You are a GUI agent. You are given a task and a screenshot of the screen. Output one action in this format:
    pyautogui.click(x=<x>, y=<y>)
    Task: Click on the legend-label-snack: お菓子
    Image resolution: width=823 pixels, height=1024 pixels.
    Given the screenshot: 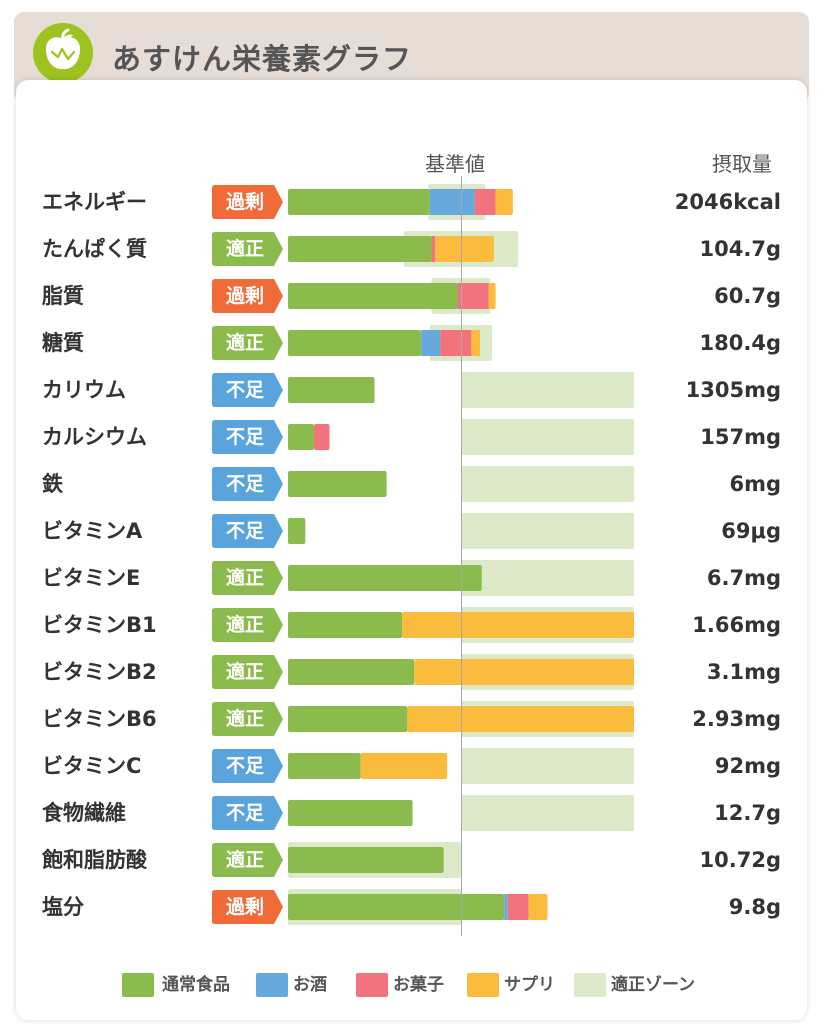 What is the action you would take?
    pyautogui.click(x=418, y=985)
    